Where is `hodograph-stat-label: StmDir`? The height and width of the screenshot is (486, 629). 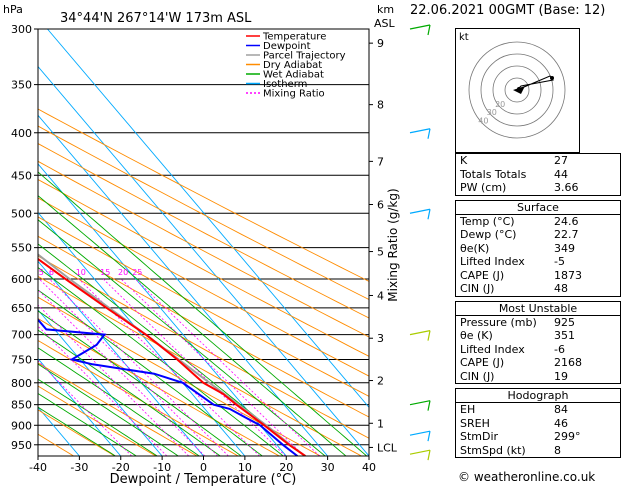 hodograph-stat-label: StmDir is located at coordinates (479, 436).